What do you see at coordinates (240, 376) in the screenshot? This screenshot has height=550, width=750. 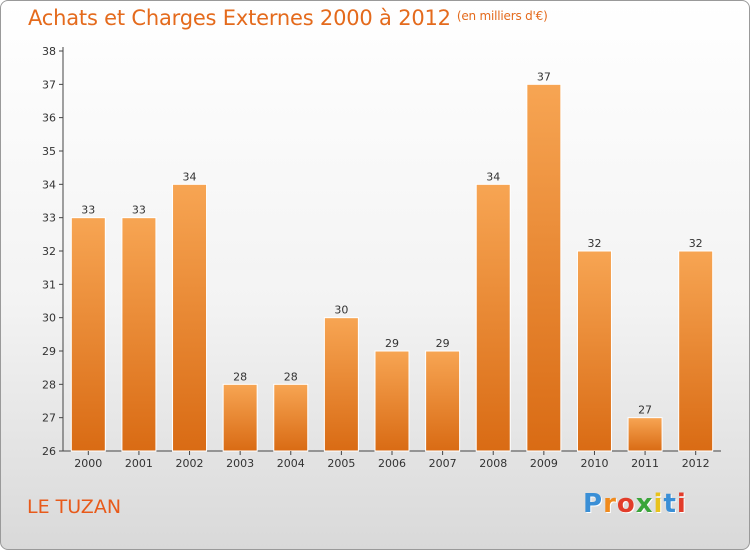 I see `data-label-2003: 28` at bounding box center [240, 376].